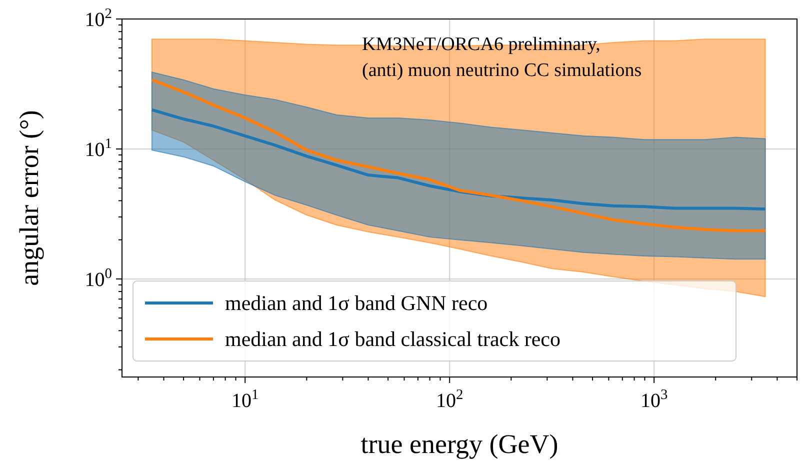 This screenshot has width=808, height=467. What do you see at coordinates (356, 303) in the screenshot?
I see `legend-label: median and 1σ band GNN reco` at bounding box center [356, 303].